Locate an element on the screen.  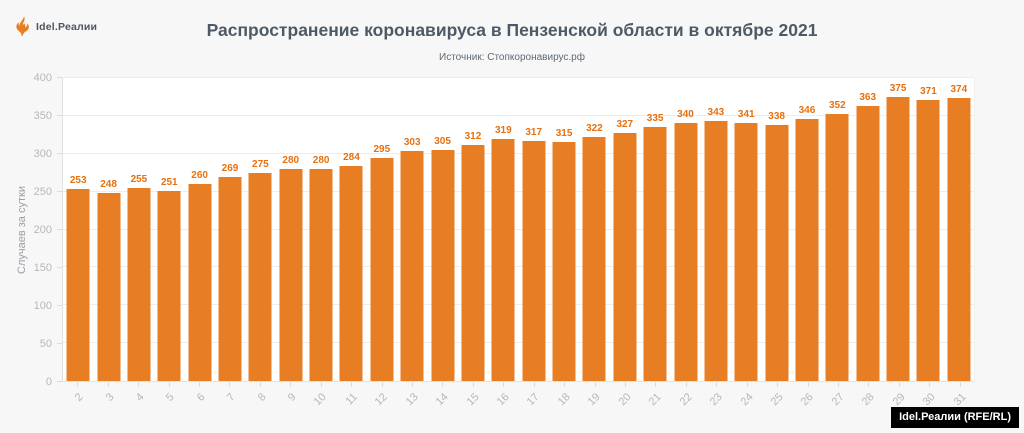
x-tick-label: 5 is located at coordinates (171, 397).